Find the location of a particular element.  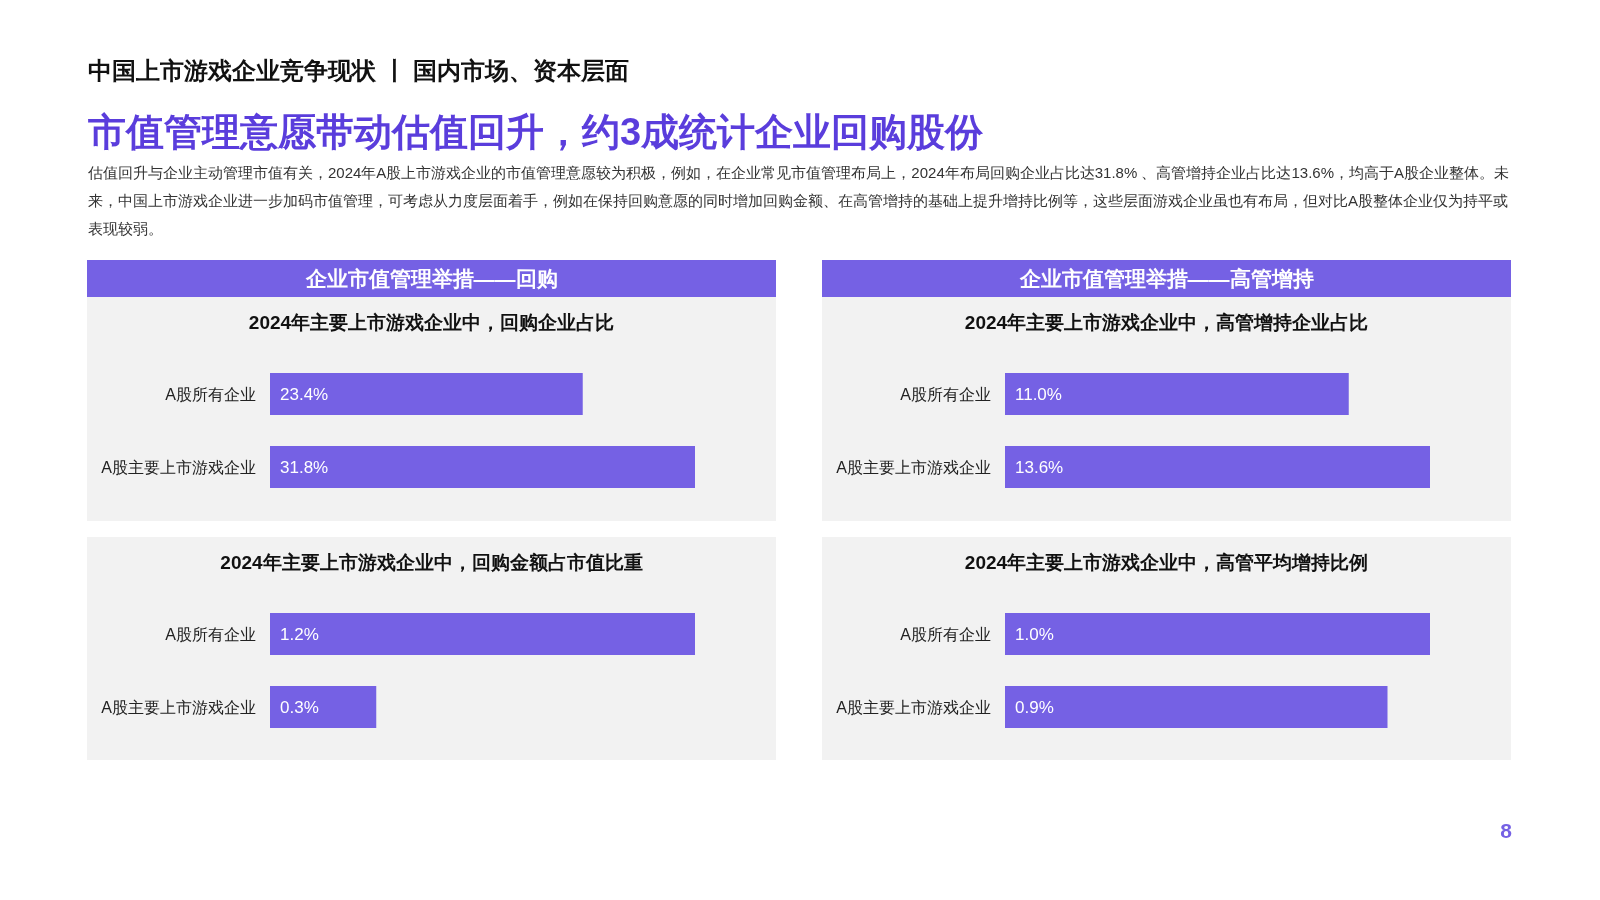

data-label: 0.3% is located at coordinates (299, 707).